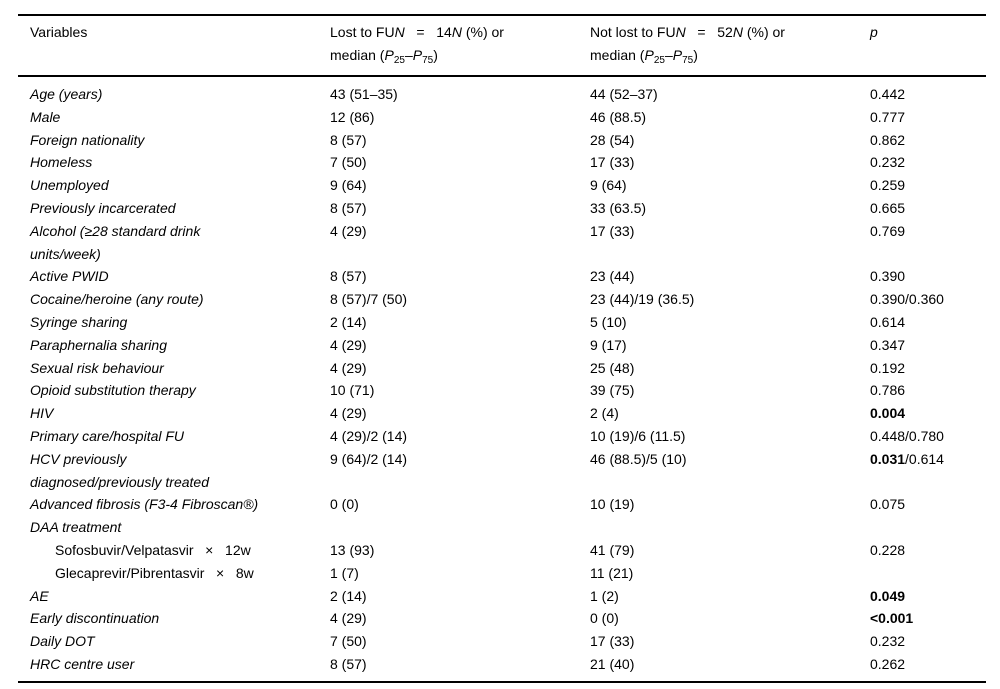 Image resolution: width=1000 pixels, height=689 pixels. What do you see at coordinates (618, 207) in the screenshot?
I see `not-lost-to-fu-cell: 33 (63.5)` at bounding box center [618, 207].